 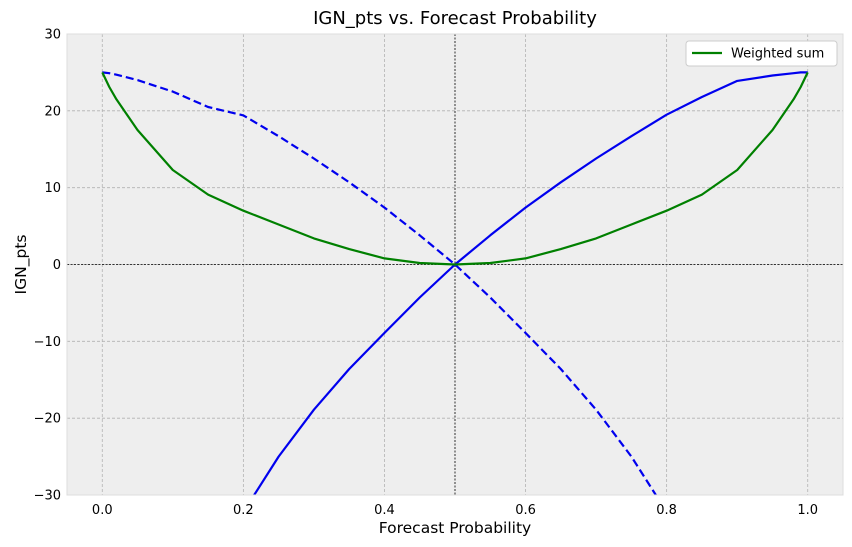 I want to click on x-tick-label: 0.4, so click(x=384, y=510).